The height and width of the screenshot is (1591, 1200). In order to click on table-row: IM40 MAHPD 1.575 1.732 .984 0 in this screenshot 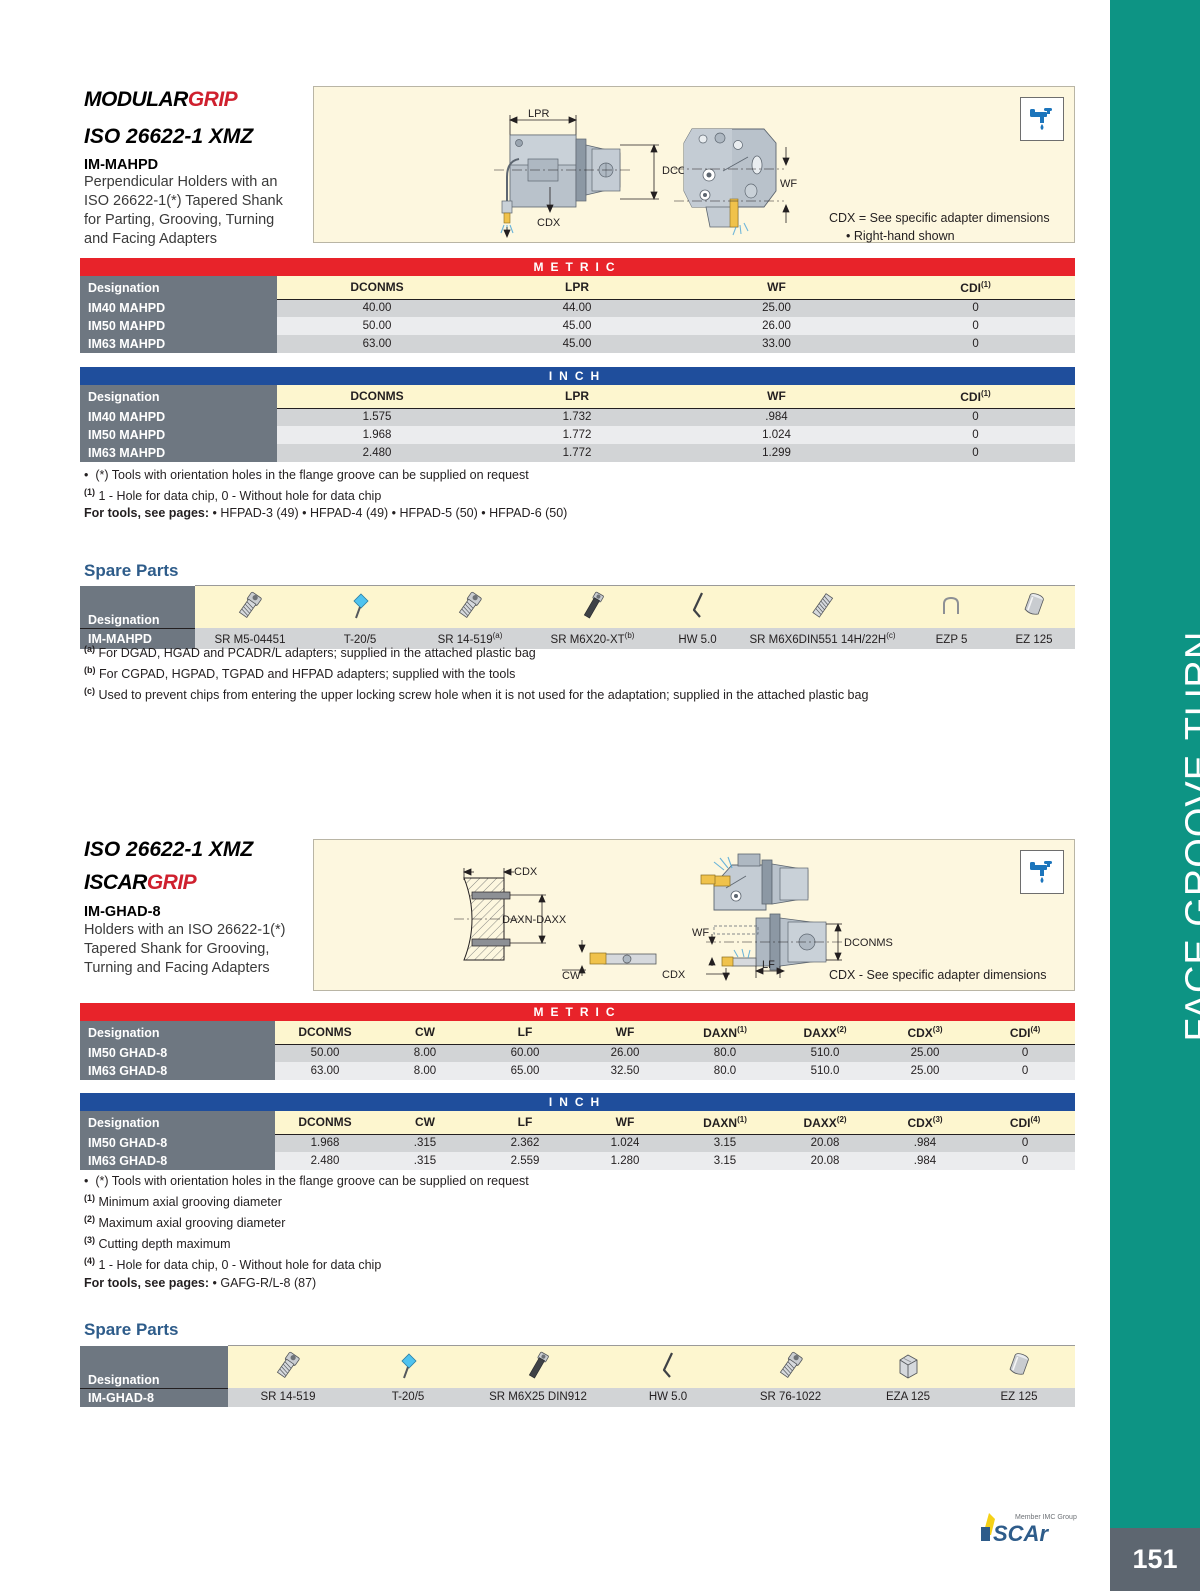, I will do `click(577, 417)`.